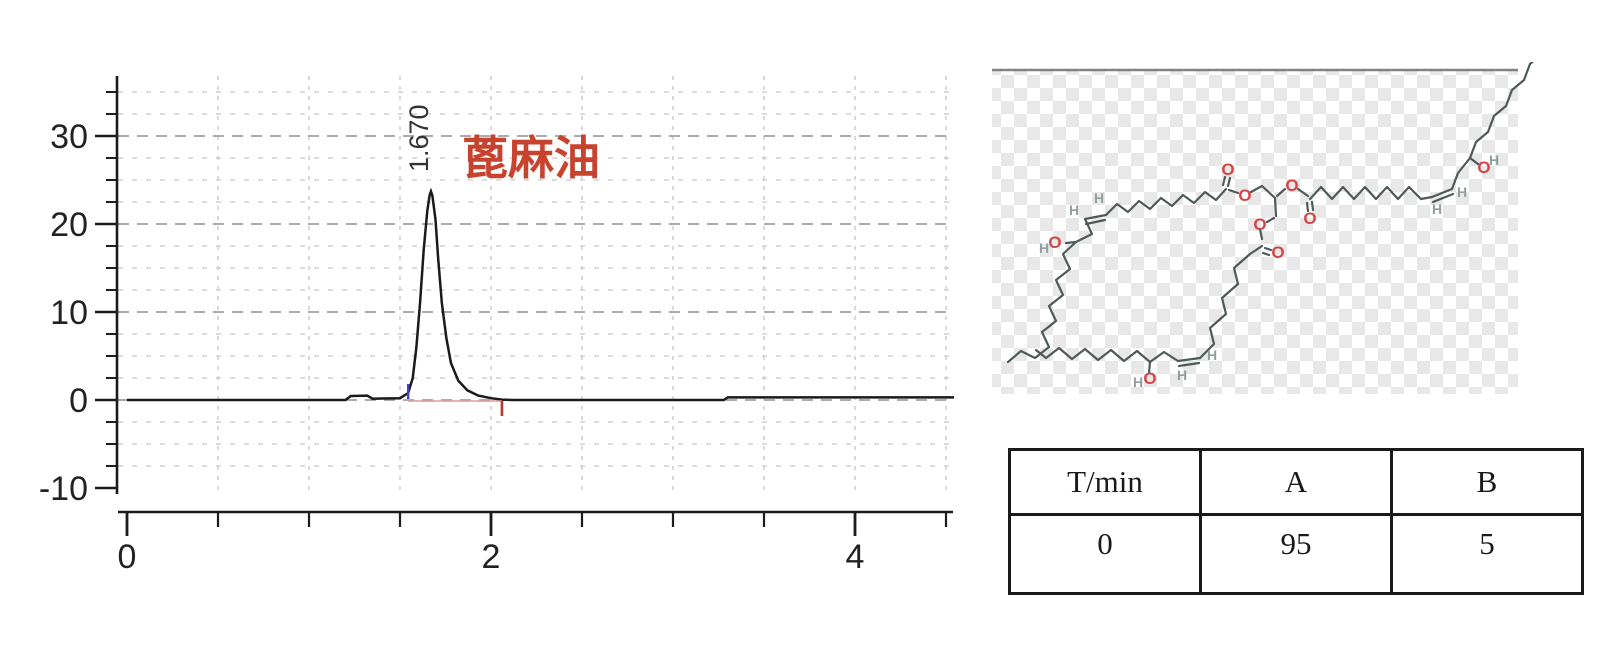  What do you see at coordinates (855, 557) in the screenshot?
I see `x-tick-label: 4` at bounding box center [855, 557].